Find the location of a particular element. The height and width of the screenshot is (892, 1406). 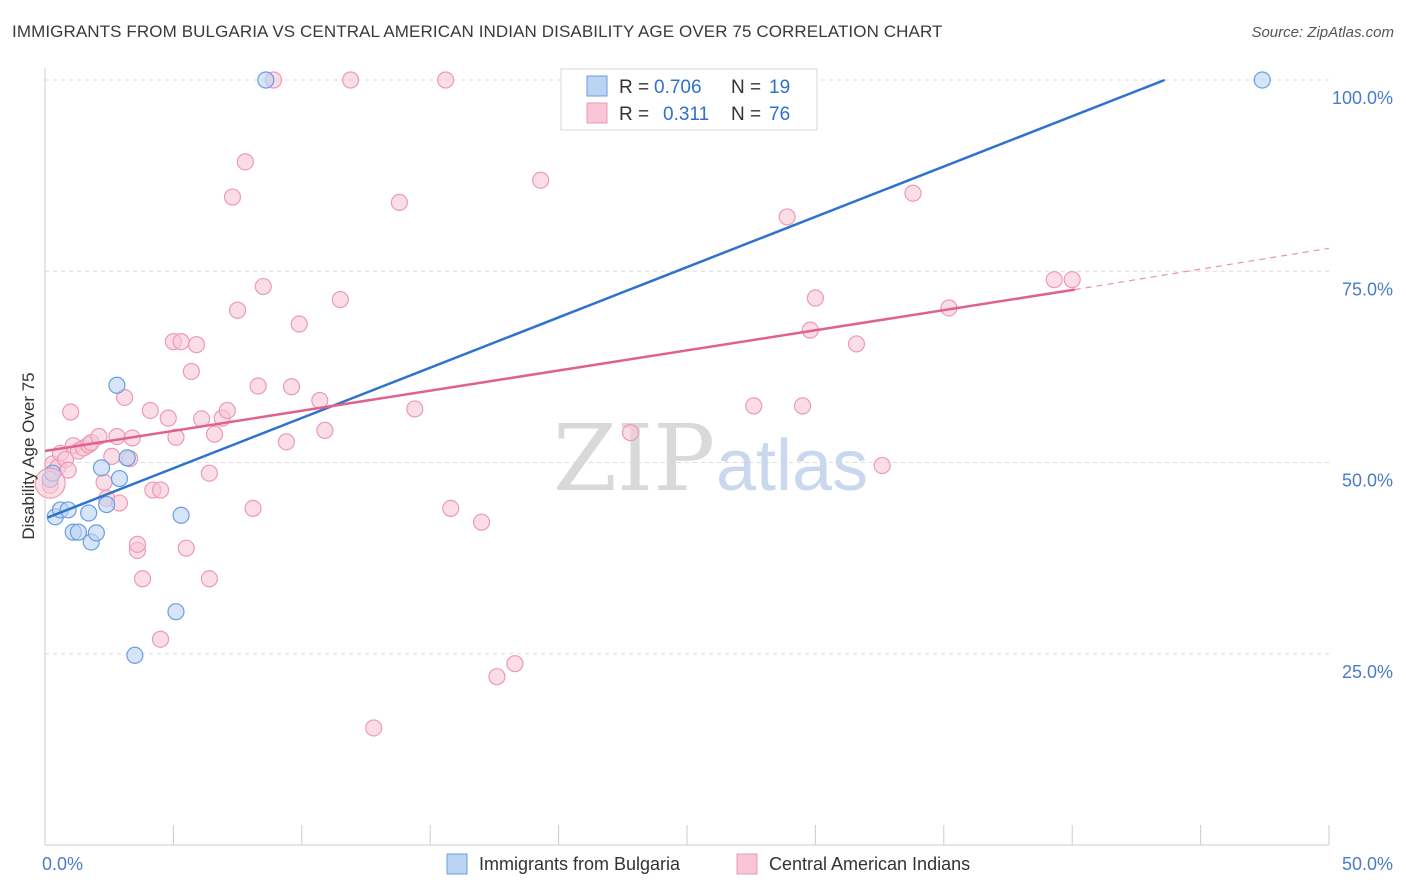

legend-r-label-2: R = is located at coordinates (634, 114).